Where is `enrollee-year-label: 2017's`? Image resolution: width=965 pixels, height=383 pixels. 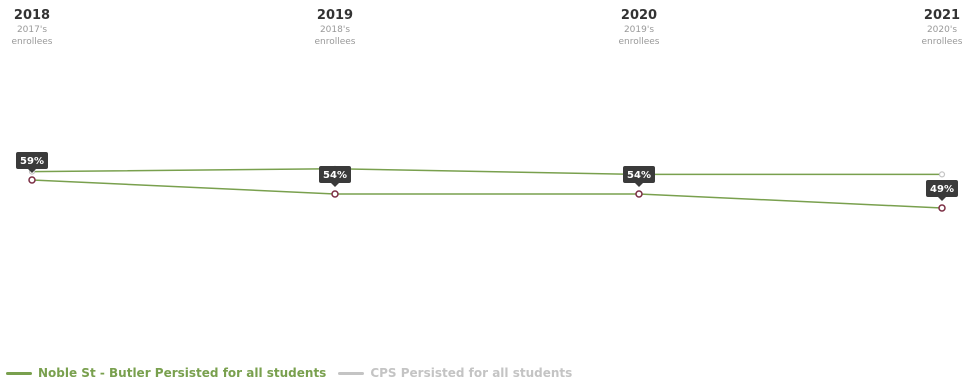
enrollee-year-label: 2017's is located at coordinates (32, 30).